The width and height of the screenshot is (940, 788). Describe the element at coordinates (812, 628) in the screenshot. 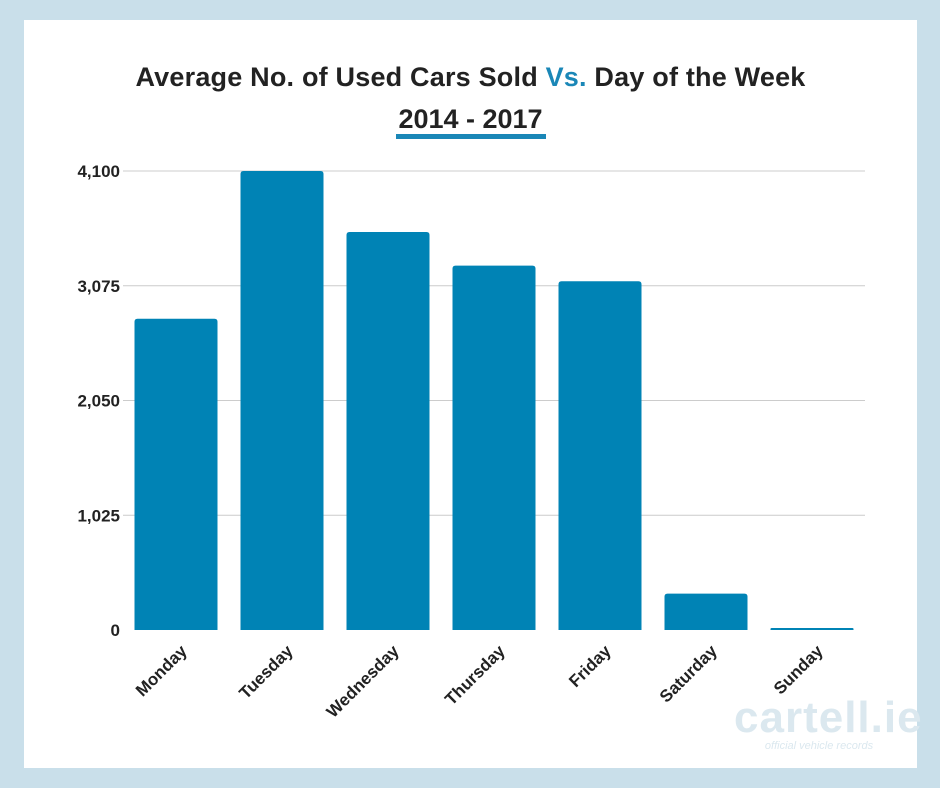

I see `bar-sunday` at that location.